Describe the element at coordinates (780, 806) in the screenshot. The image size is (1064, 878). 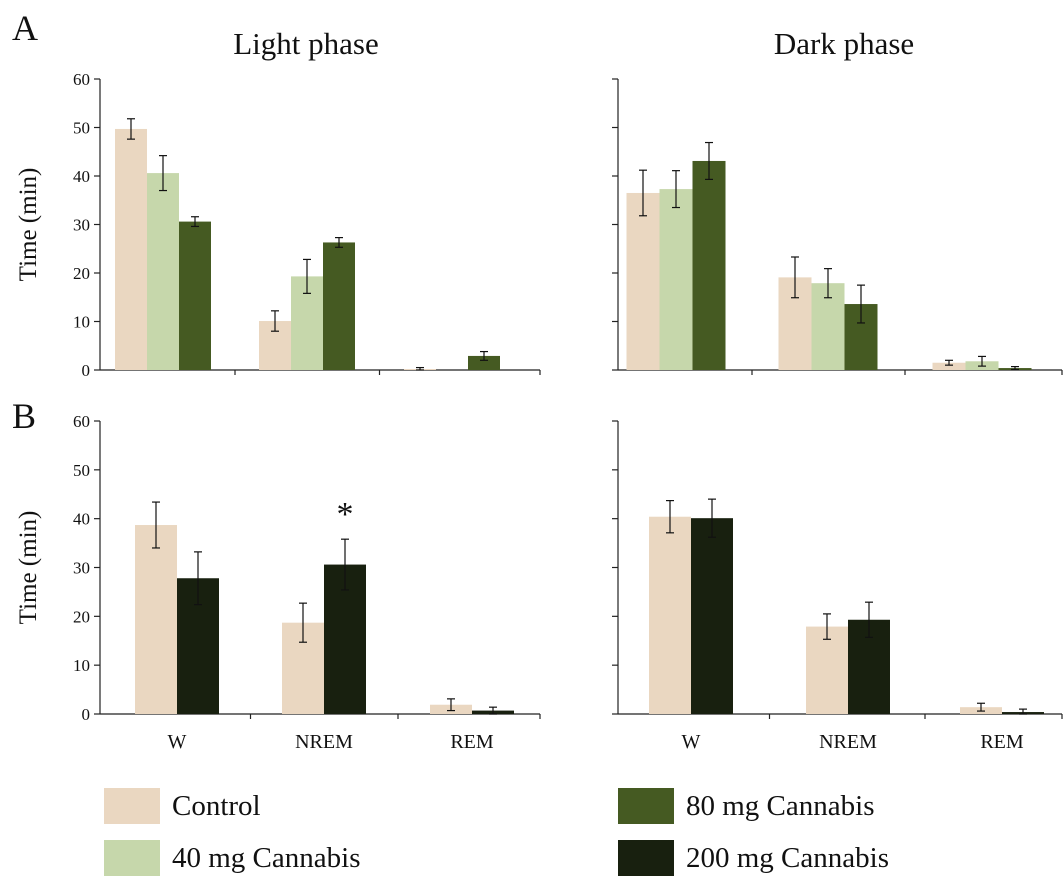
I see `legend-label-80mg: 80 mg Cannabis` at that location.